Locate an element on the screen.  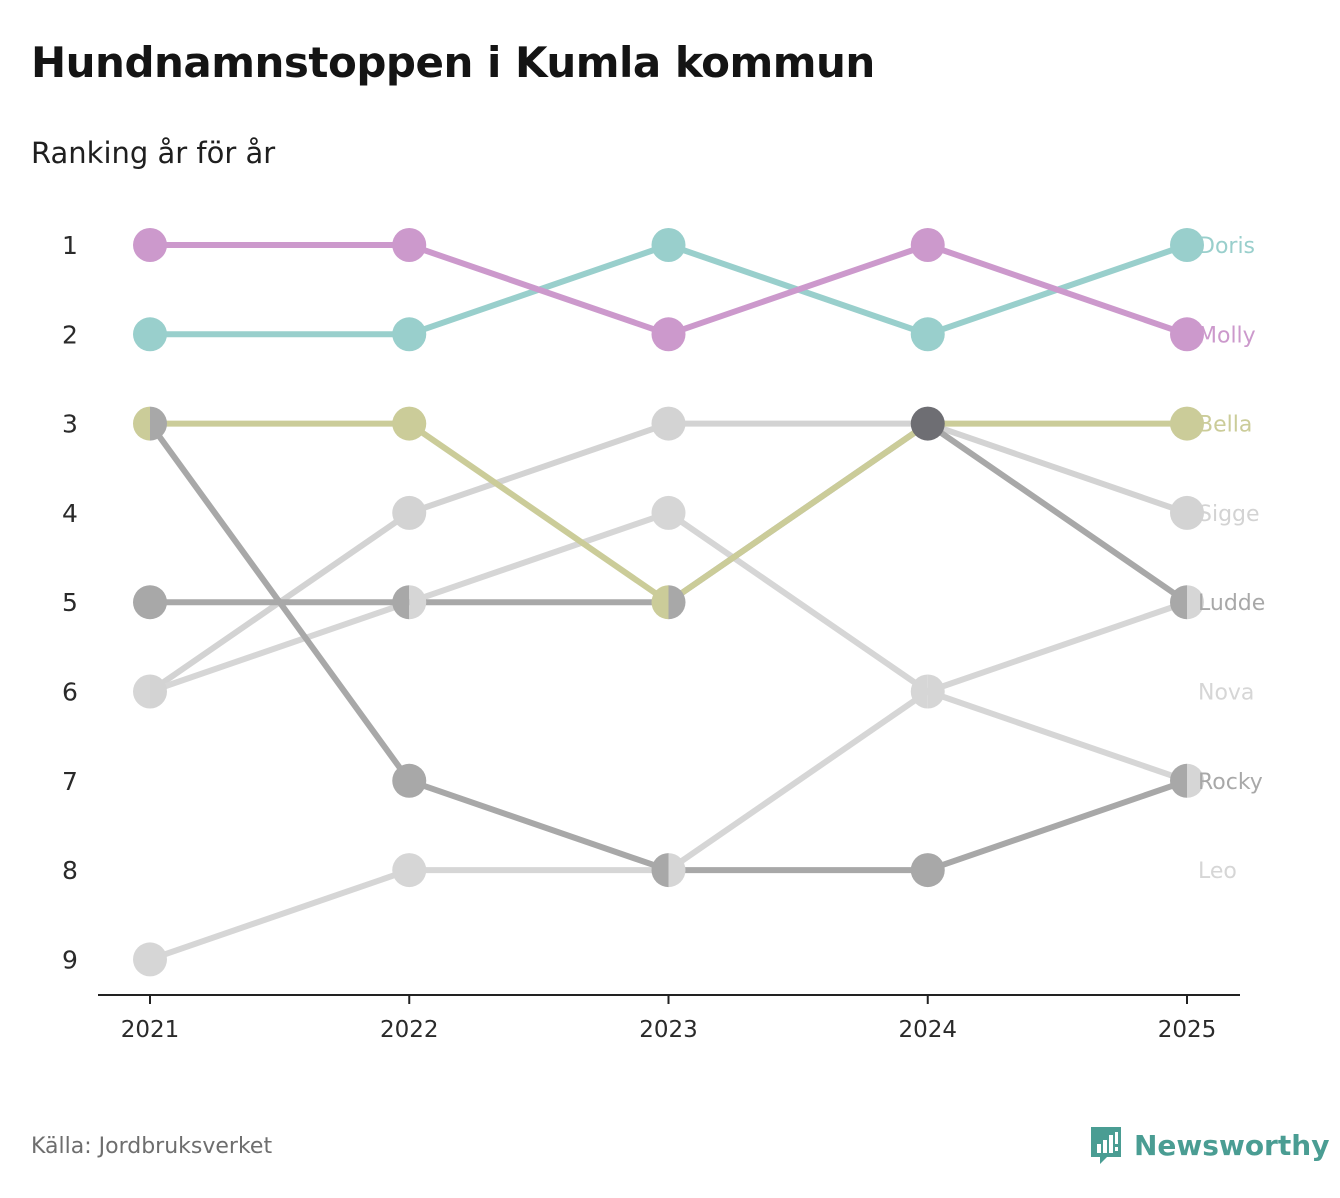
series-label-nova: Nova is located at coordinates (1226, 693).